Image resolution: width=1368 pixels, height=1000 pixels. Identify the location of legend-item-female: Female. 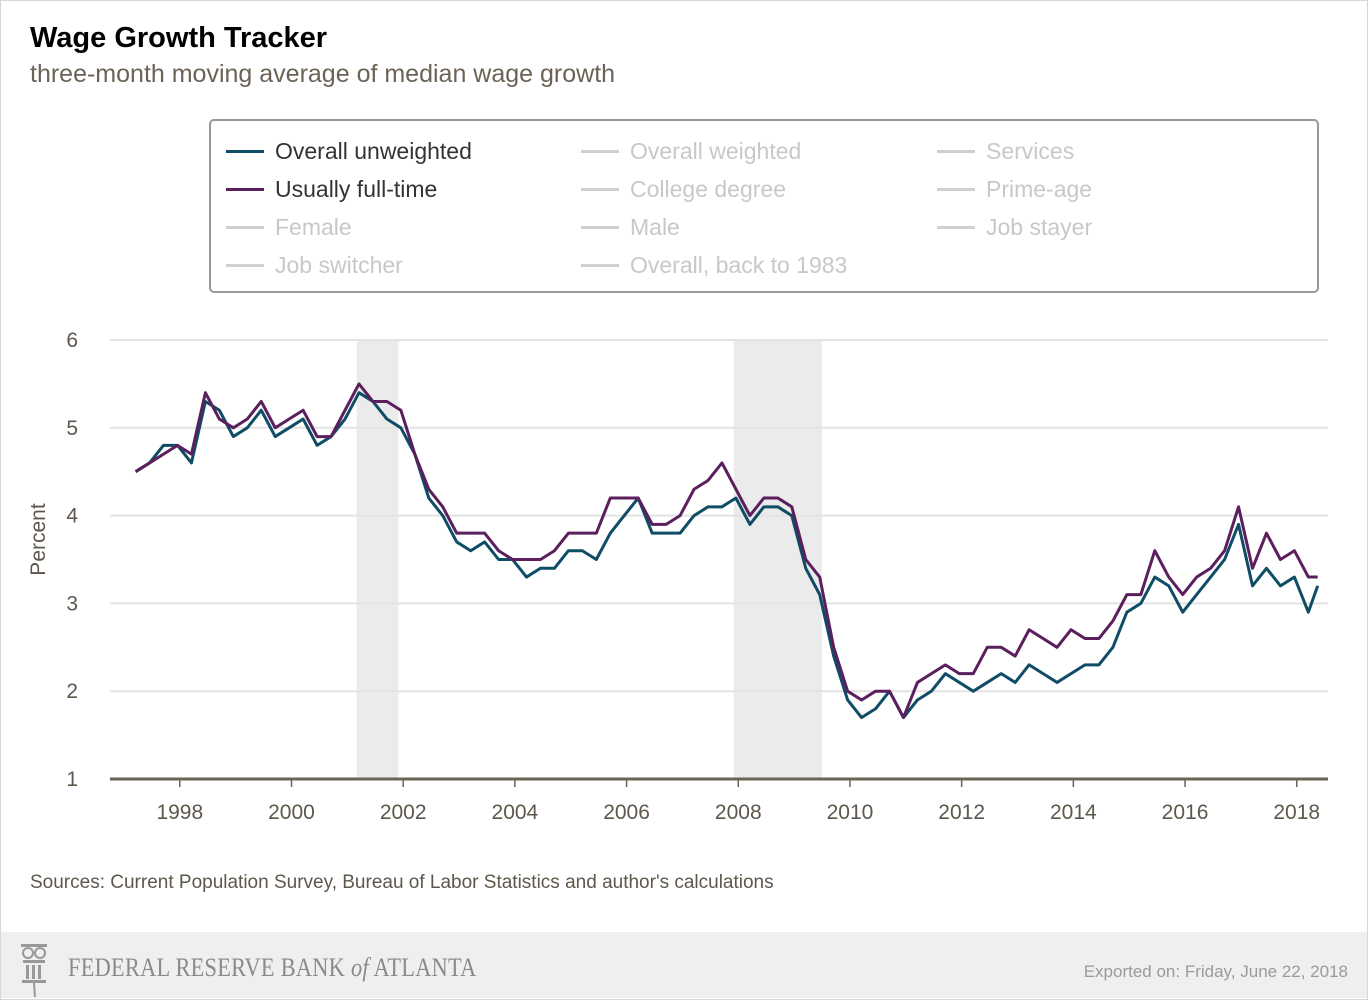
(289, 227).